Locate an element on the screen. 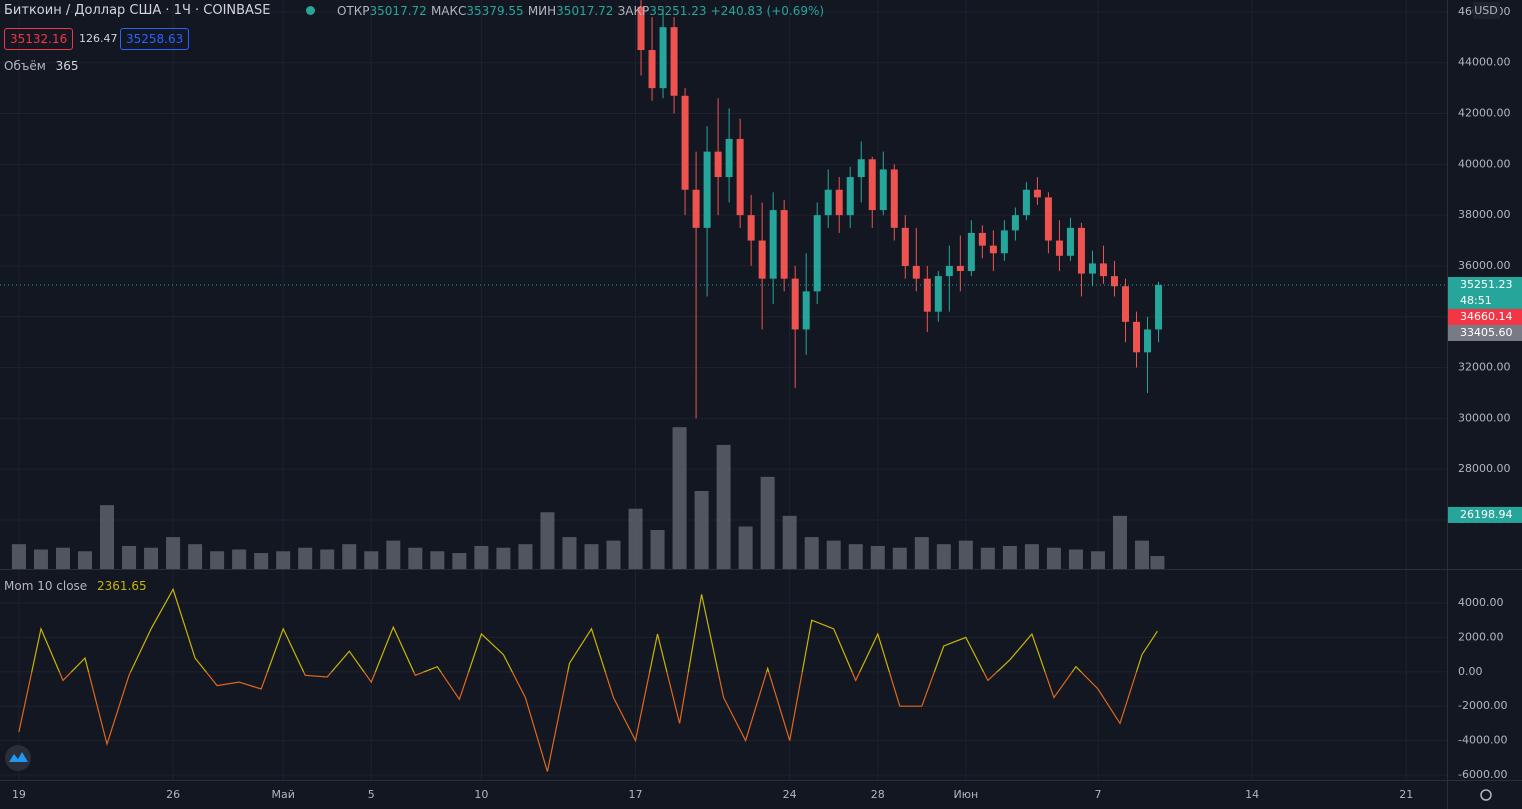 The image size is (1522, 809). close-value: 35251.23 is located at coordinates (678, 11).